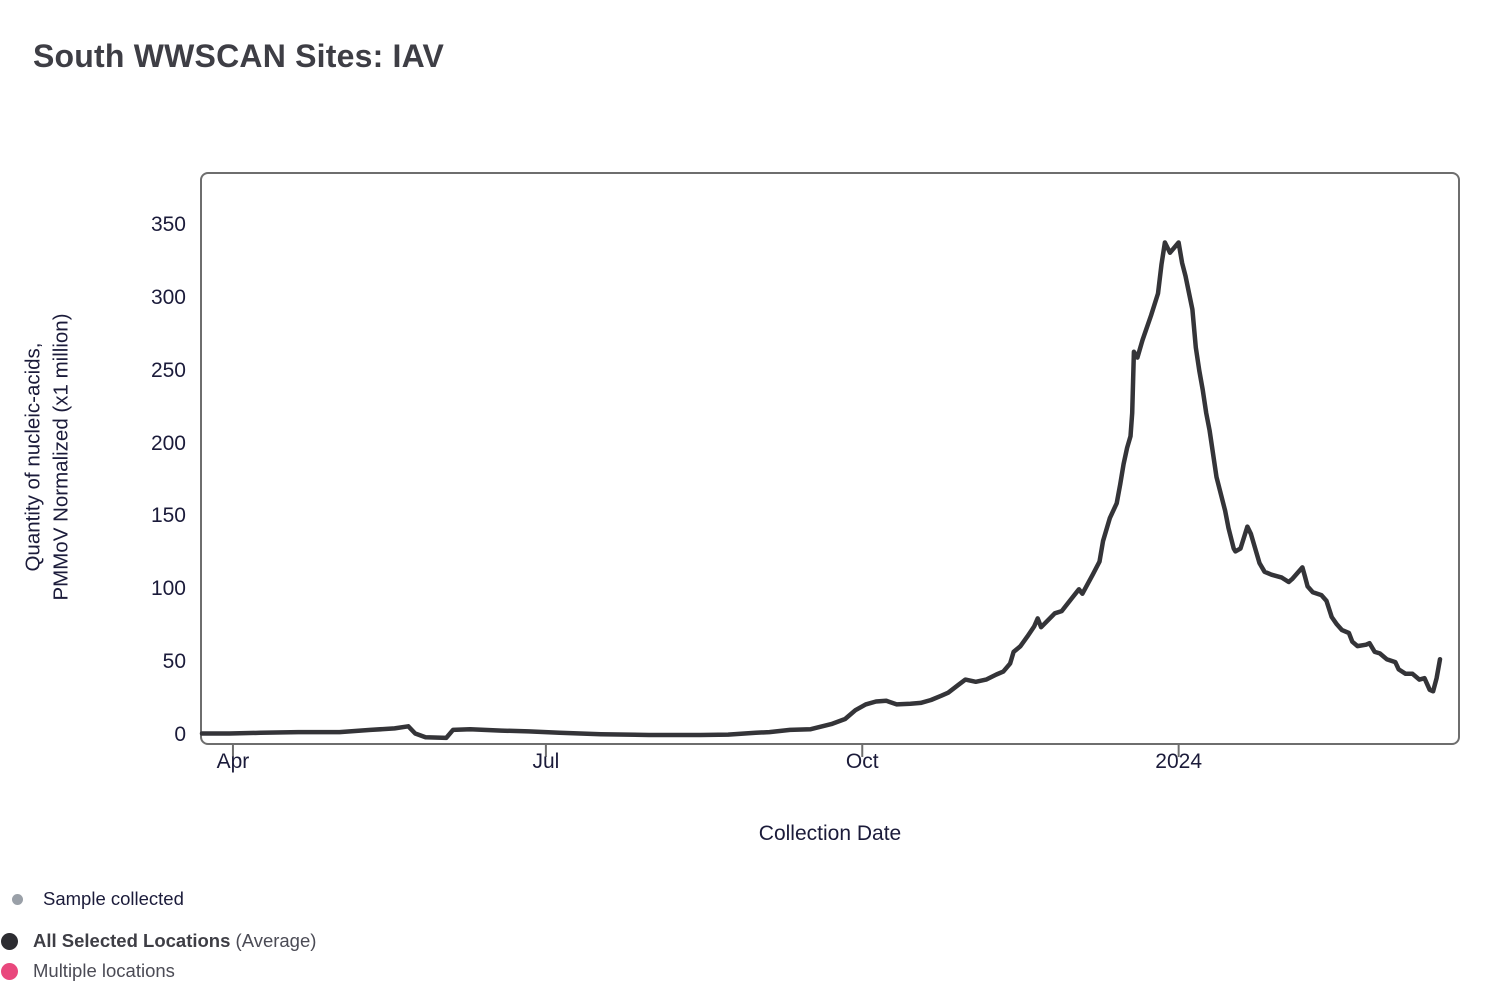 This screenshot has width=1500, height=1002. Describe the element at coordinates (104, 970) in the screenshot. I see `legend-label-multiple-locations: Multiple locations` at that location.